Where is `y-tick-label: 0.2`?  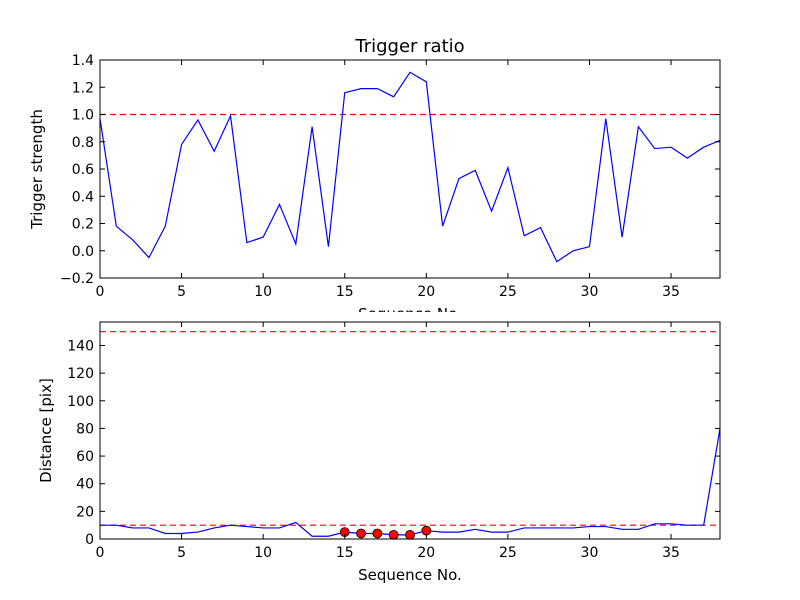 y-tick-label: 0.2 is located at coordinates (83, 225).